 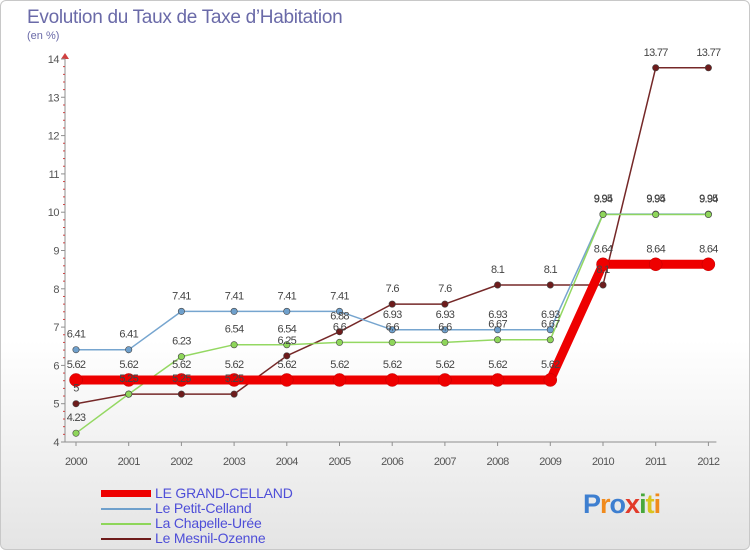 What do you see at coordinates (54, 60) in the screenshot?
I see `y-tick-label: 14` at bounding box center [54, 60].